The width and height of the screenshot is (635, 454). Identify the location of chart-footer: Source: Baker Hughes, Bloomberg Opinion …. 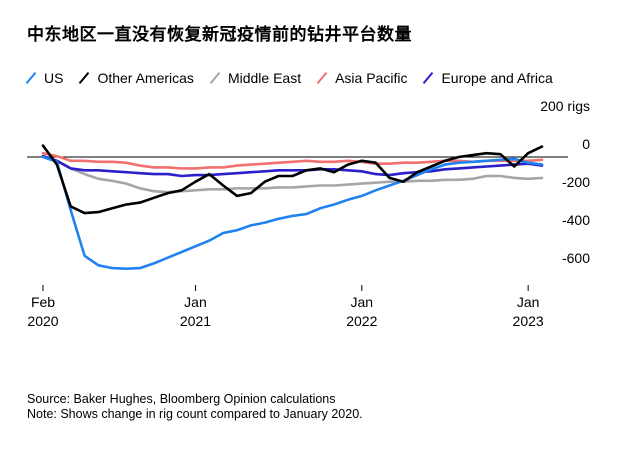
(195, 407).